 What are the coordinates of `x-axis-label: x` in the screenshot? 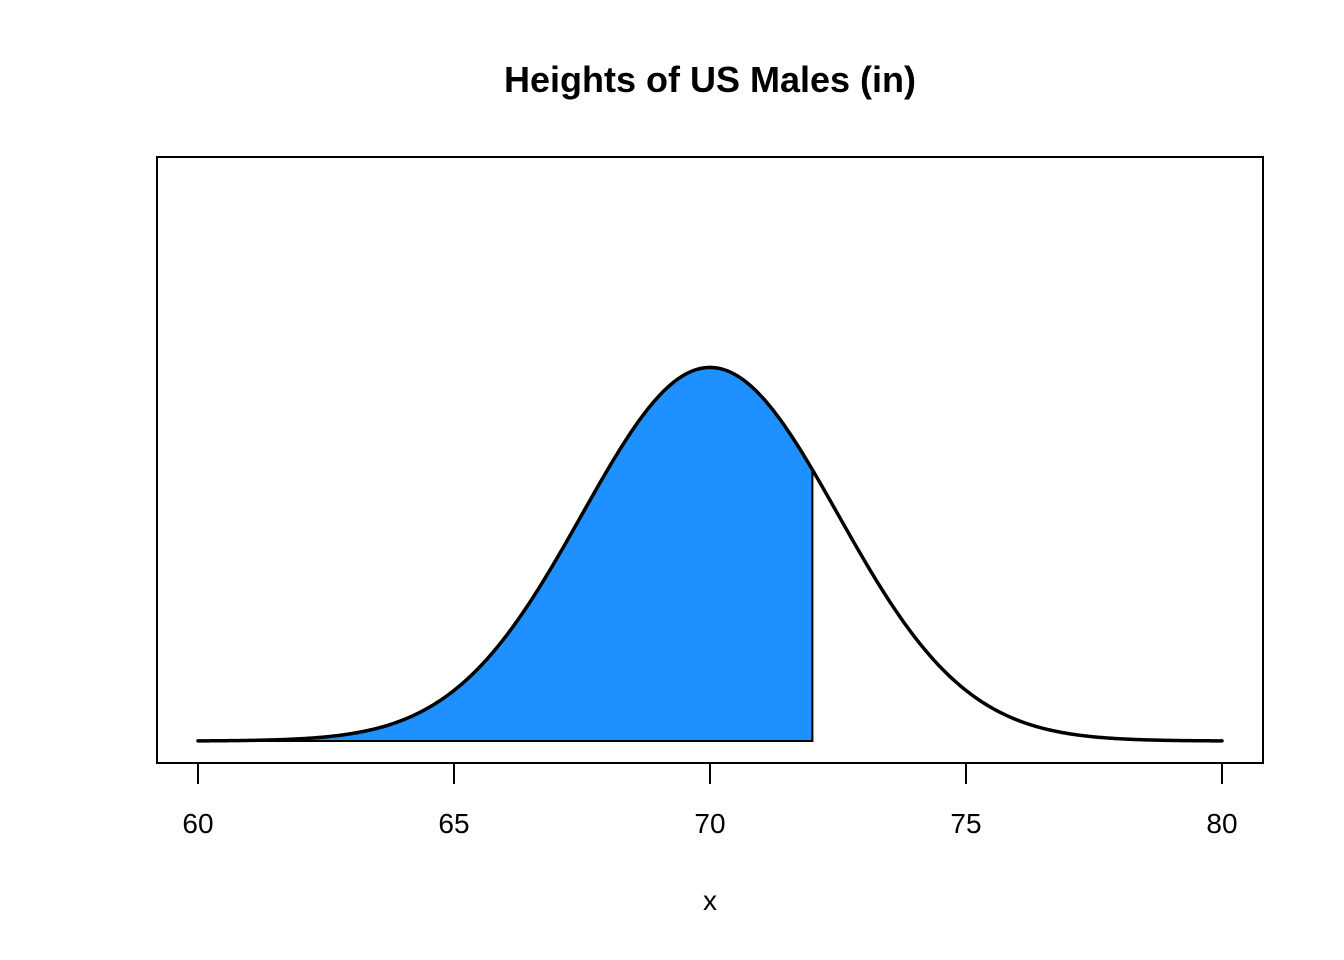 It's located at (710, 900).